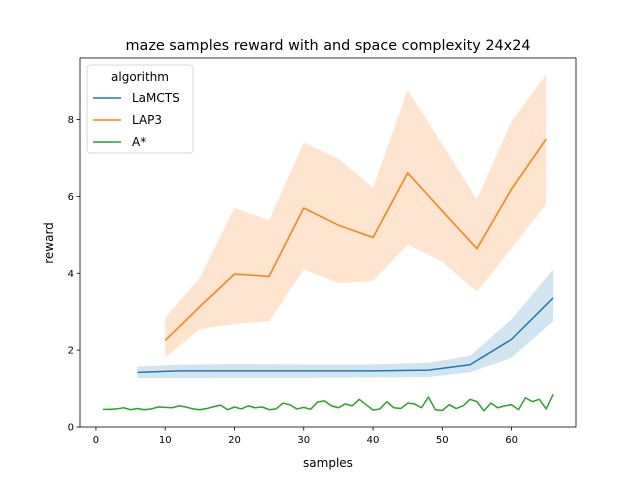  What do you see at coordinates (303, 440) in the screenshot?
I see `x-tick-label: 30` at bounding box center [303, 440].